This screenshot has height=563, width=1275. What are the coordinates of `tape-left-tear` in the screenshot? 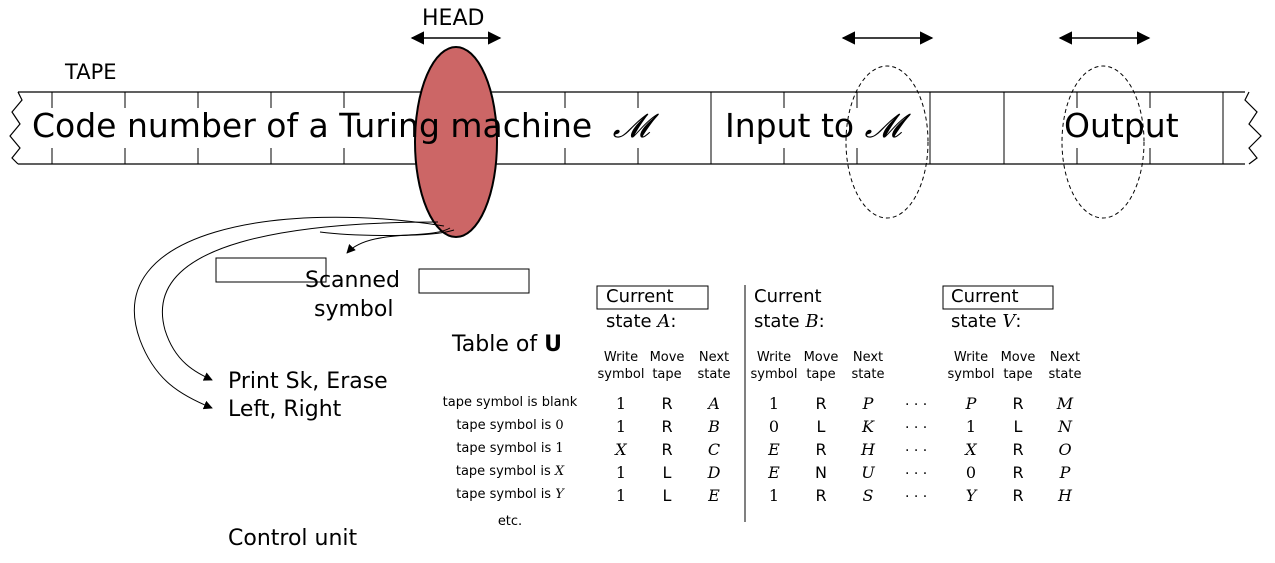 It's located at (16, 128).